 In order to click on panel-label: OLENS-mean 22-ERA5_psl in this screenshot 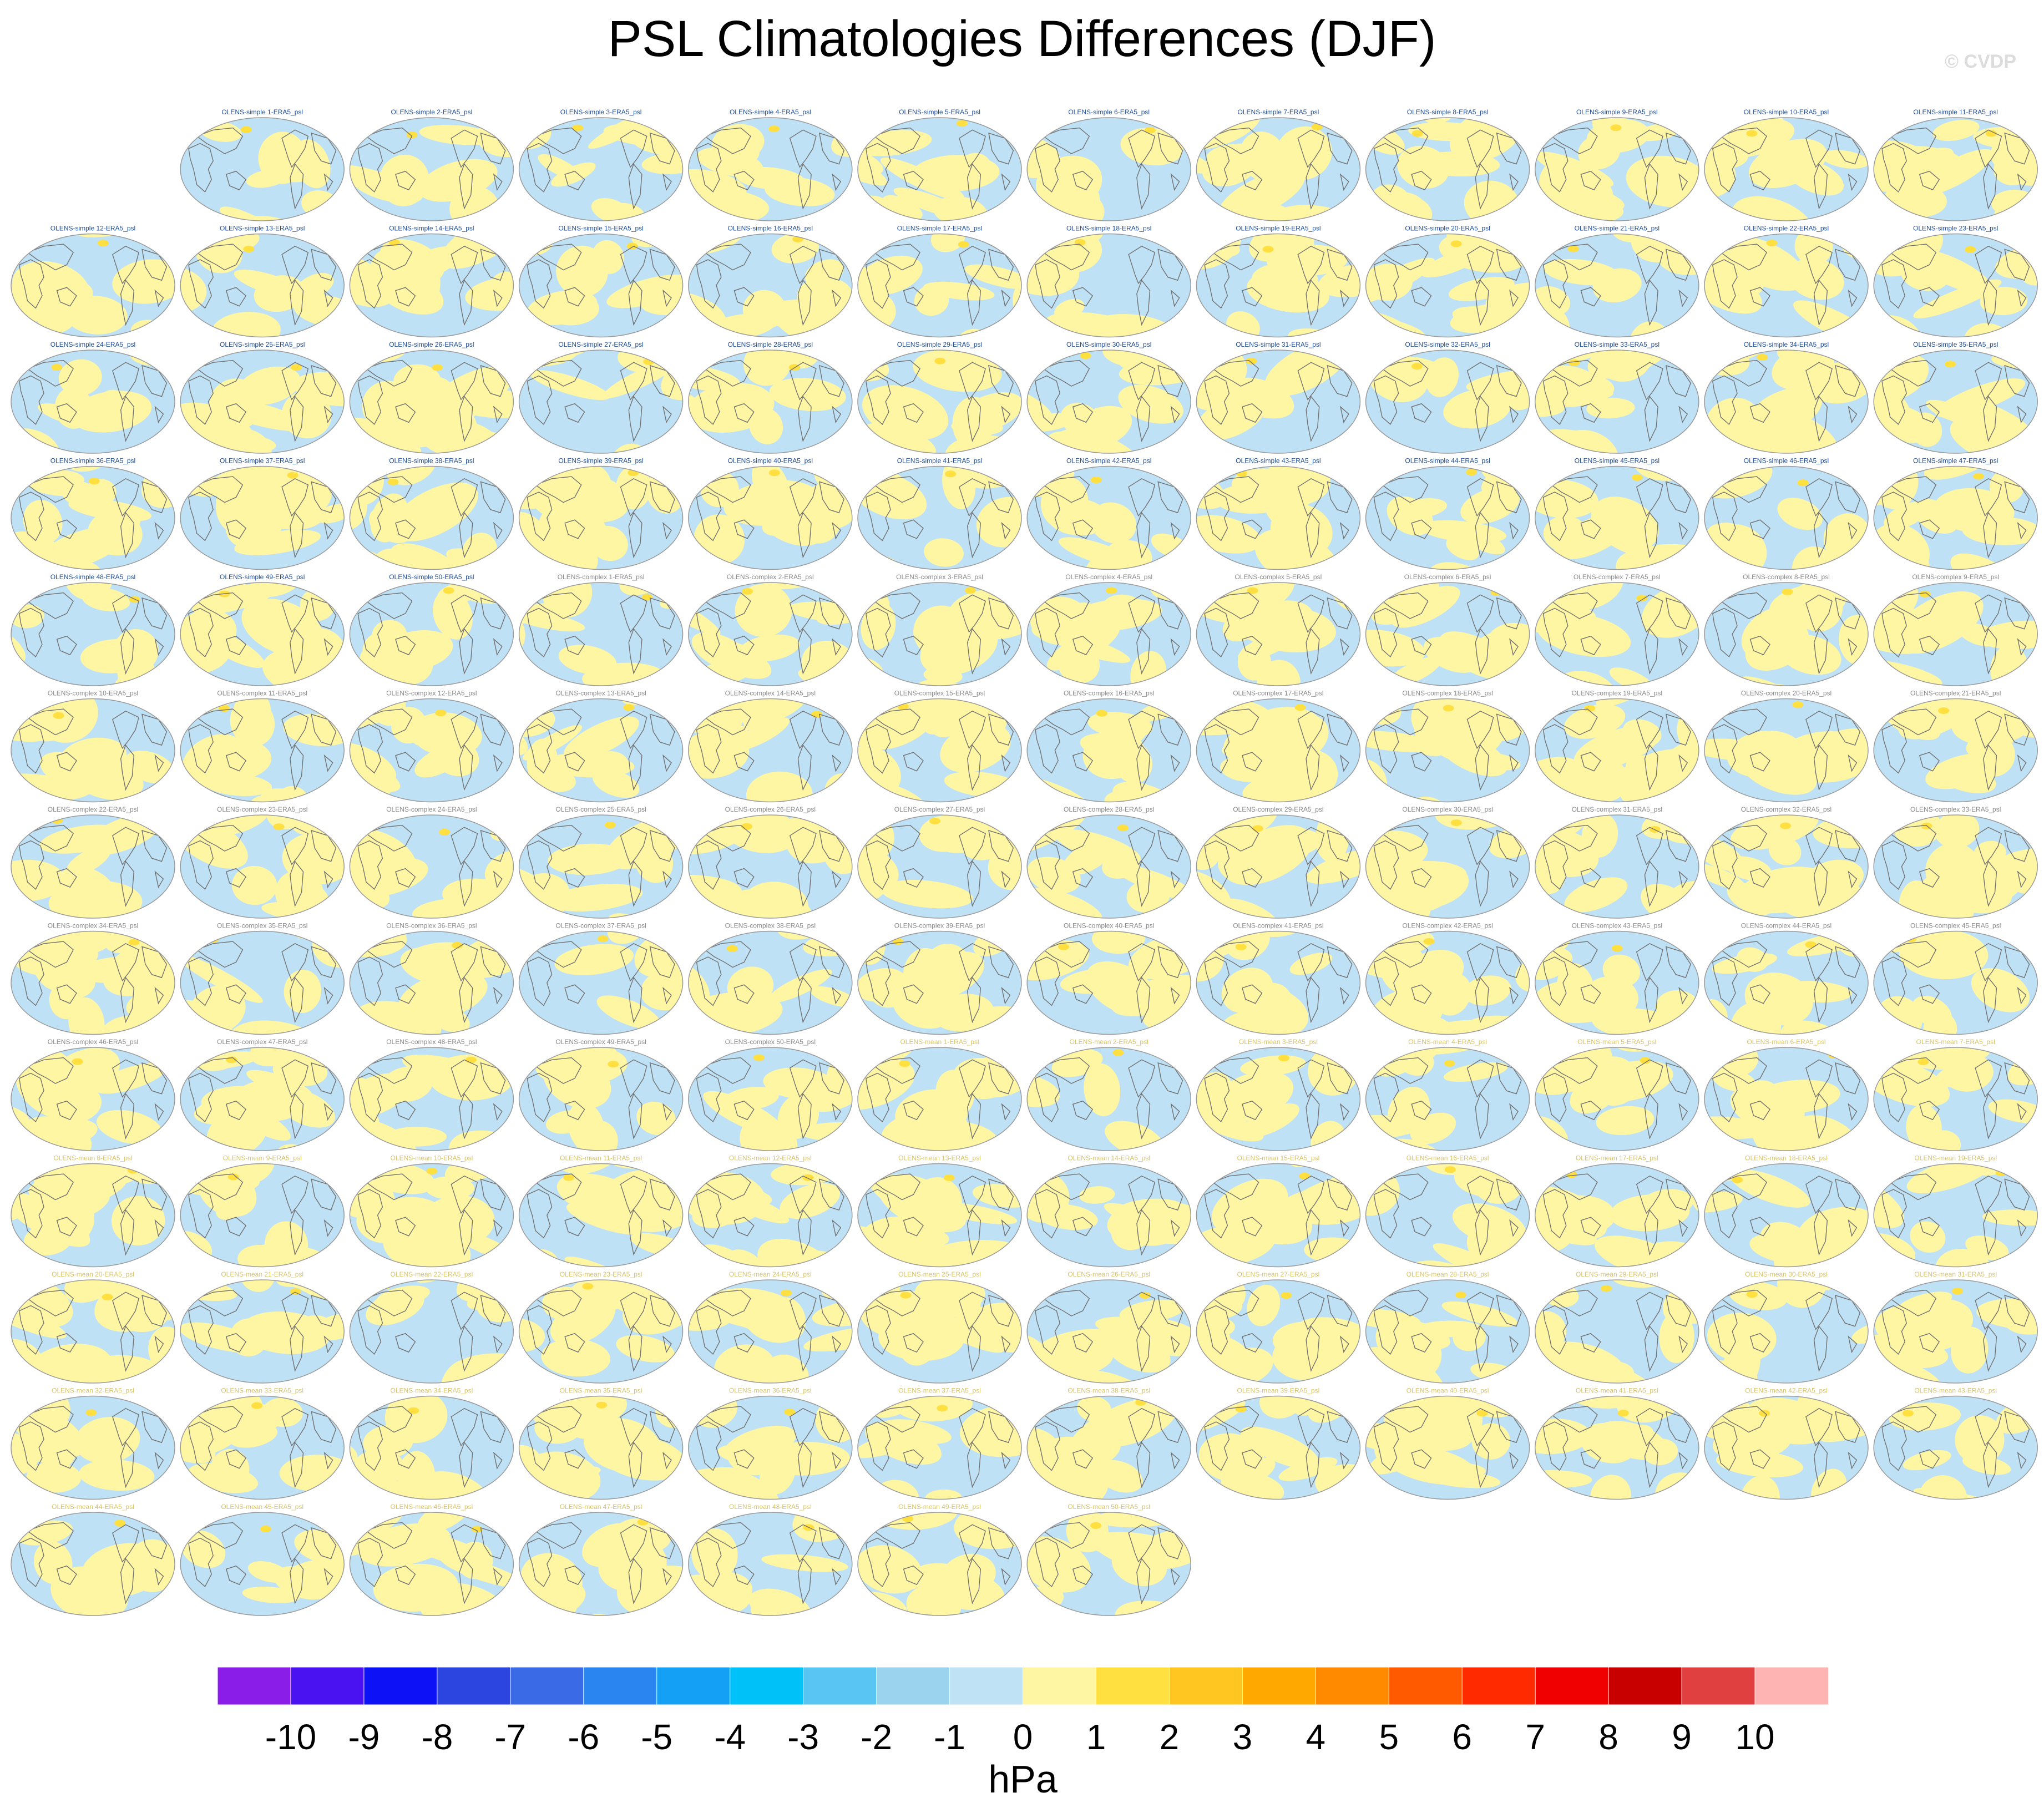, I will do `click(432, 1274)`.